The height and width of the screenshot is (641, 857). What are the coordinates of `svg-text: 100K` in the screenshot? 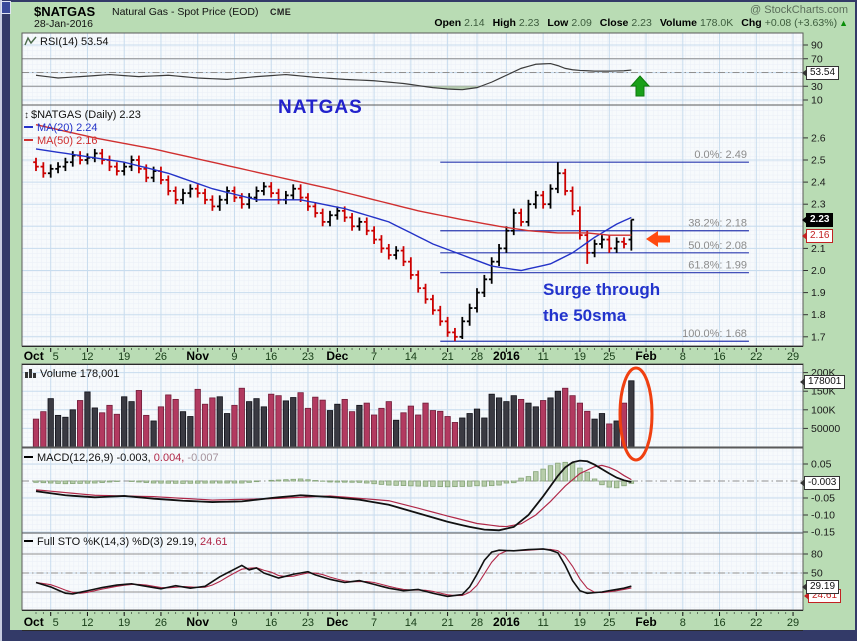 It's located at (823, 410).